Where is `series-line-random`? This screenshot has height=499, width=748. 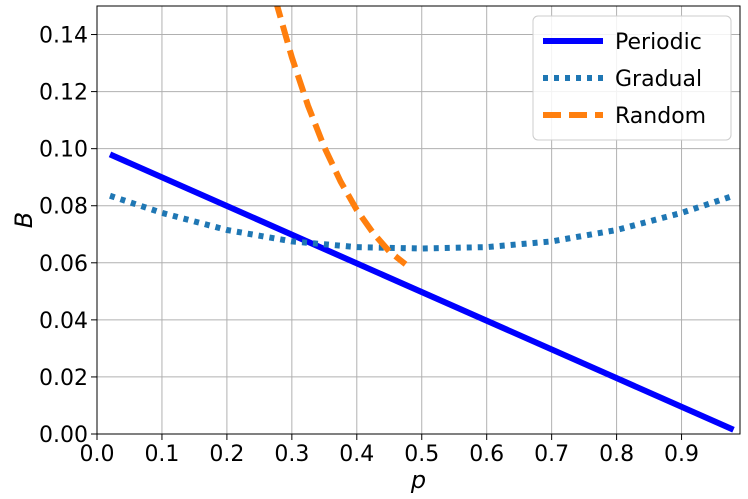 series-line-random is located at coordinates (341, 136).